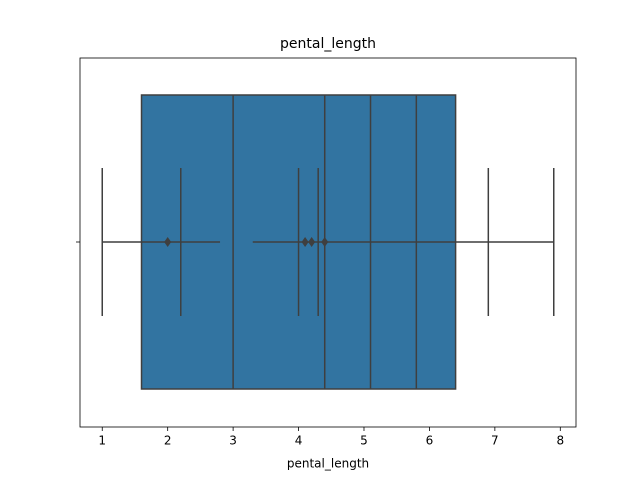 The height and width of the screenshot is (480, 640). I want to click on x-tick-label: 2, so click(168, 441).